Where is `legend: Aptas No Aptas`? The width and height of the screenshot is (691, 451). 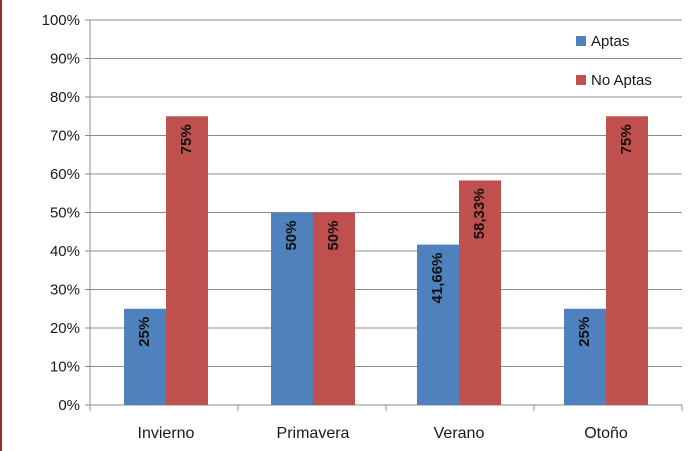
legend: Aptas No Aptas is located at coordinates (614, 61).